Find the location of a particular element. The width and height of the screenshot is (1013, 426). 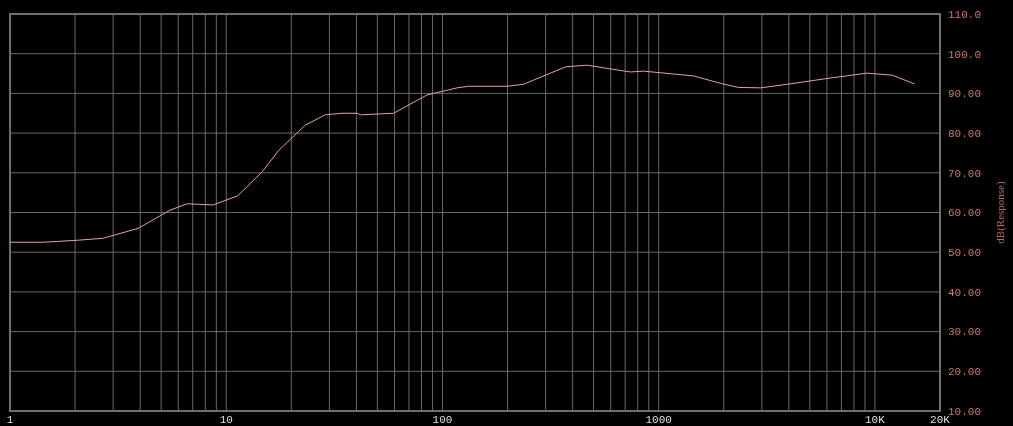

y-tick-label: 70.00 is located at coordinates (965, 173).